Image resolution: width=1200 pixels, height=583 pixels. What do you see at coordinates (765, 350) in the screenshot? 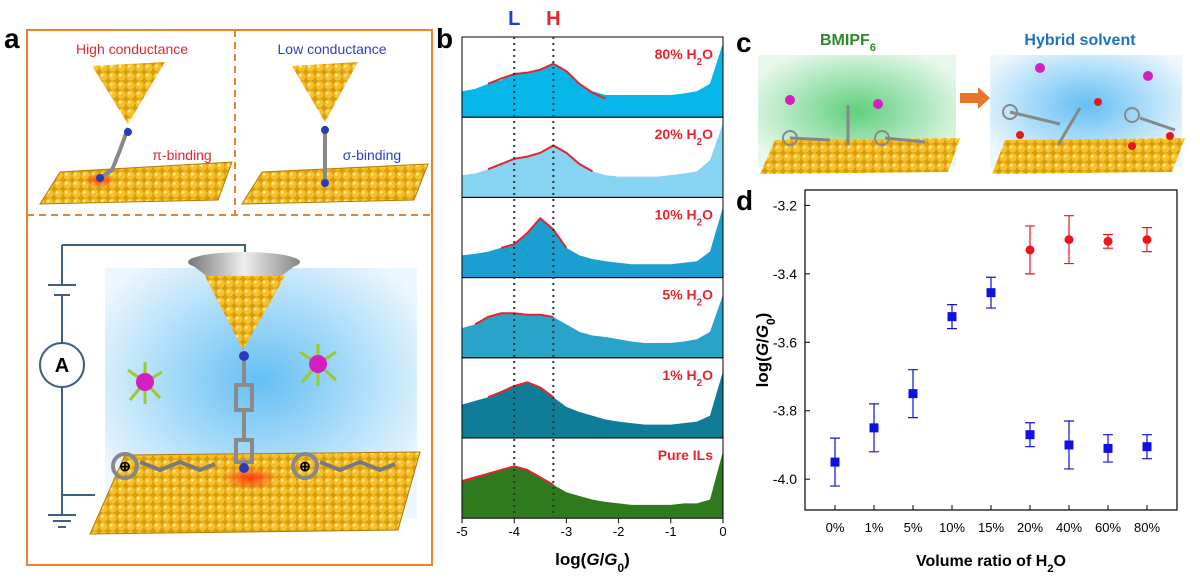
I see `y-axis-label: log(G/G0)` at bounding box center [765, 350].